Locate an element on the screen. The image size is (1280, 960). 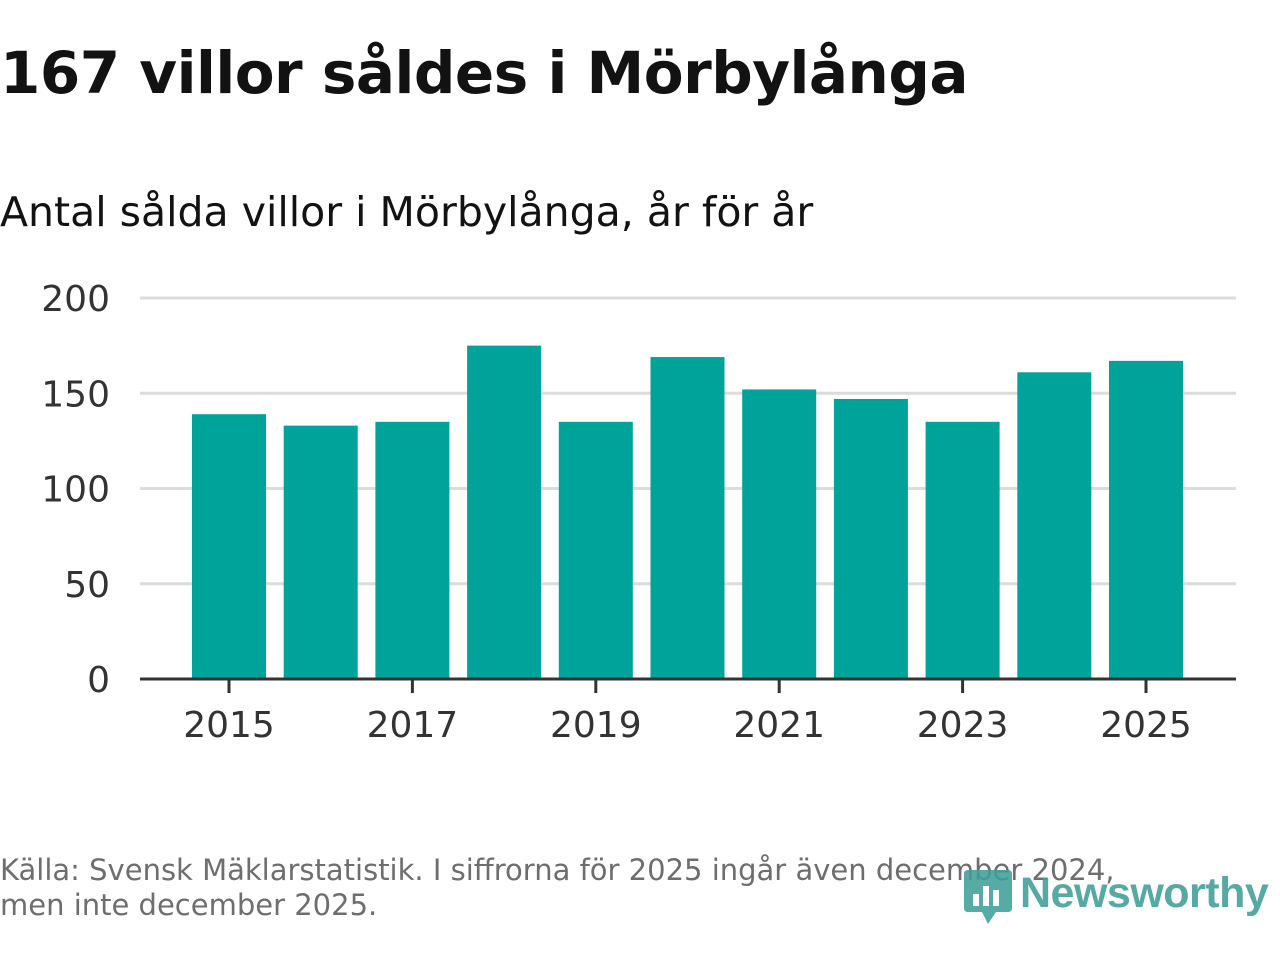
y-tick-label-0: 0 is located at coordinates (98, 680).